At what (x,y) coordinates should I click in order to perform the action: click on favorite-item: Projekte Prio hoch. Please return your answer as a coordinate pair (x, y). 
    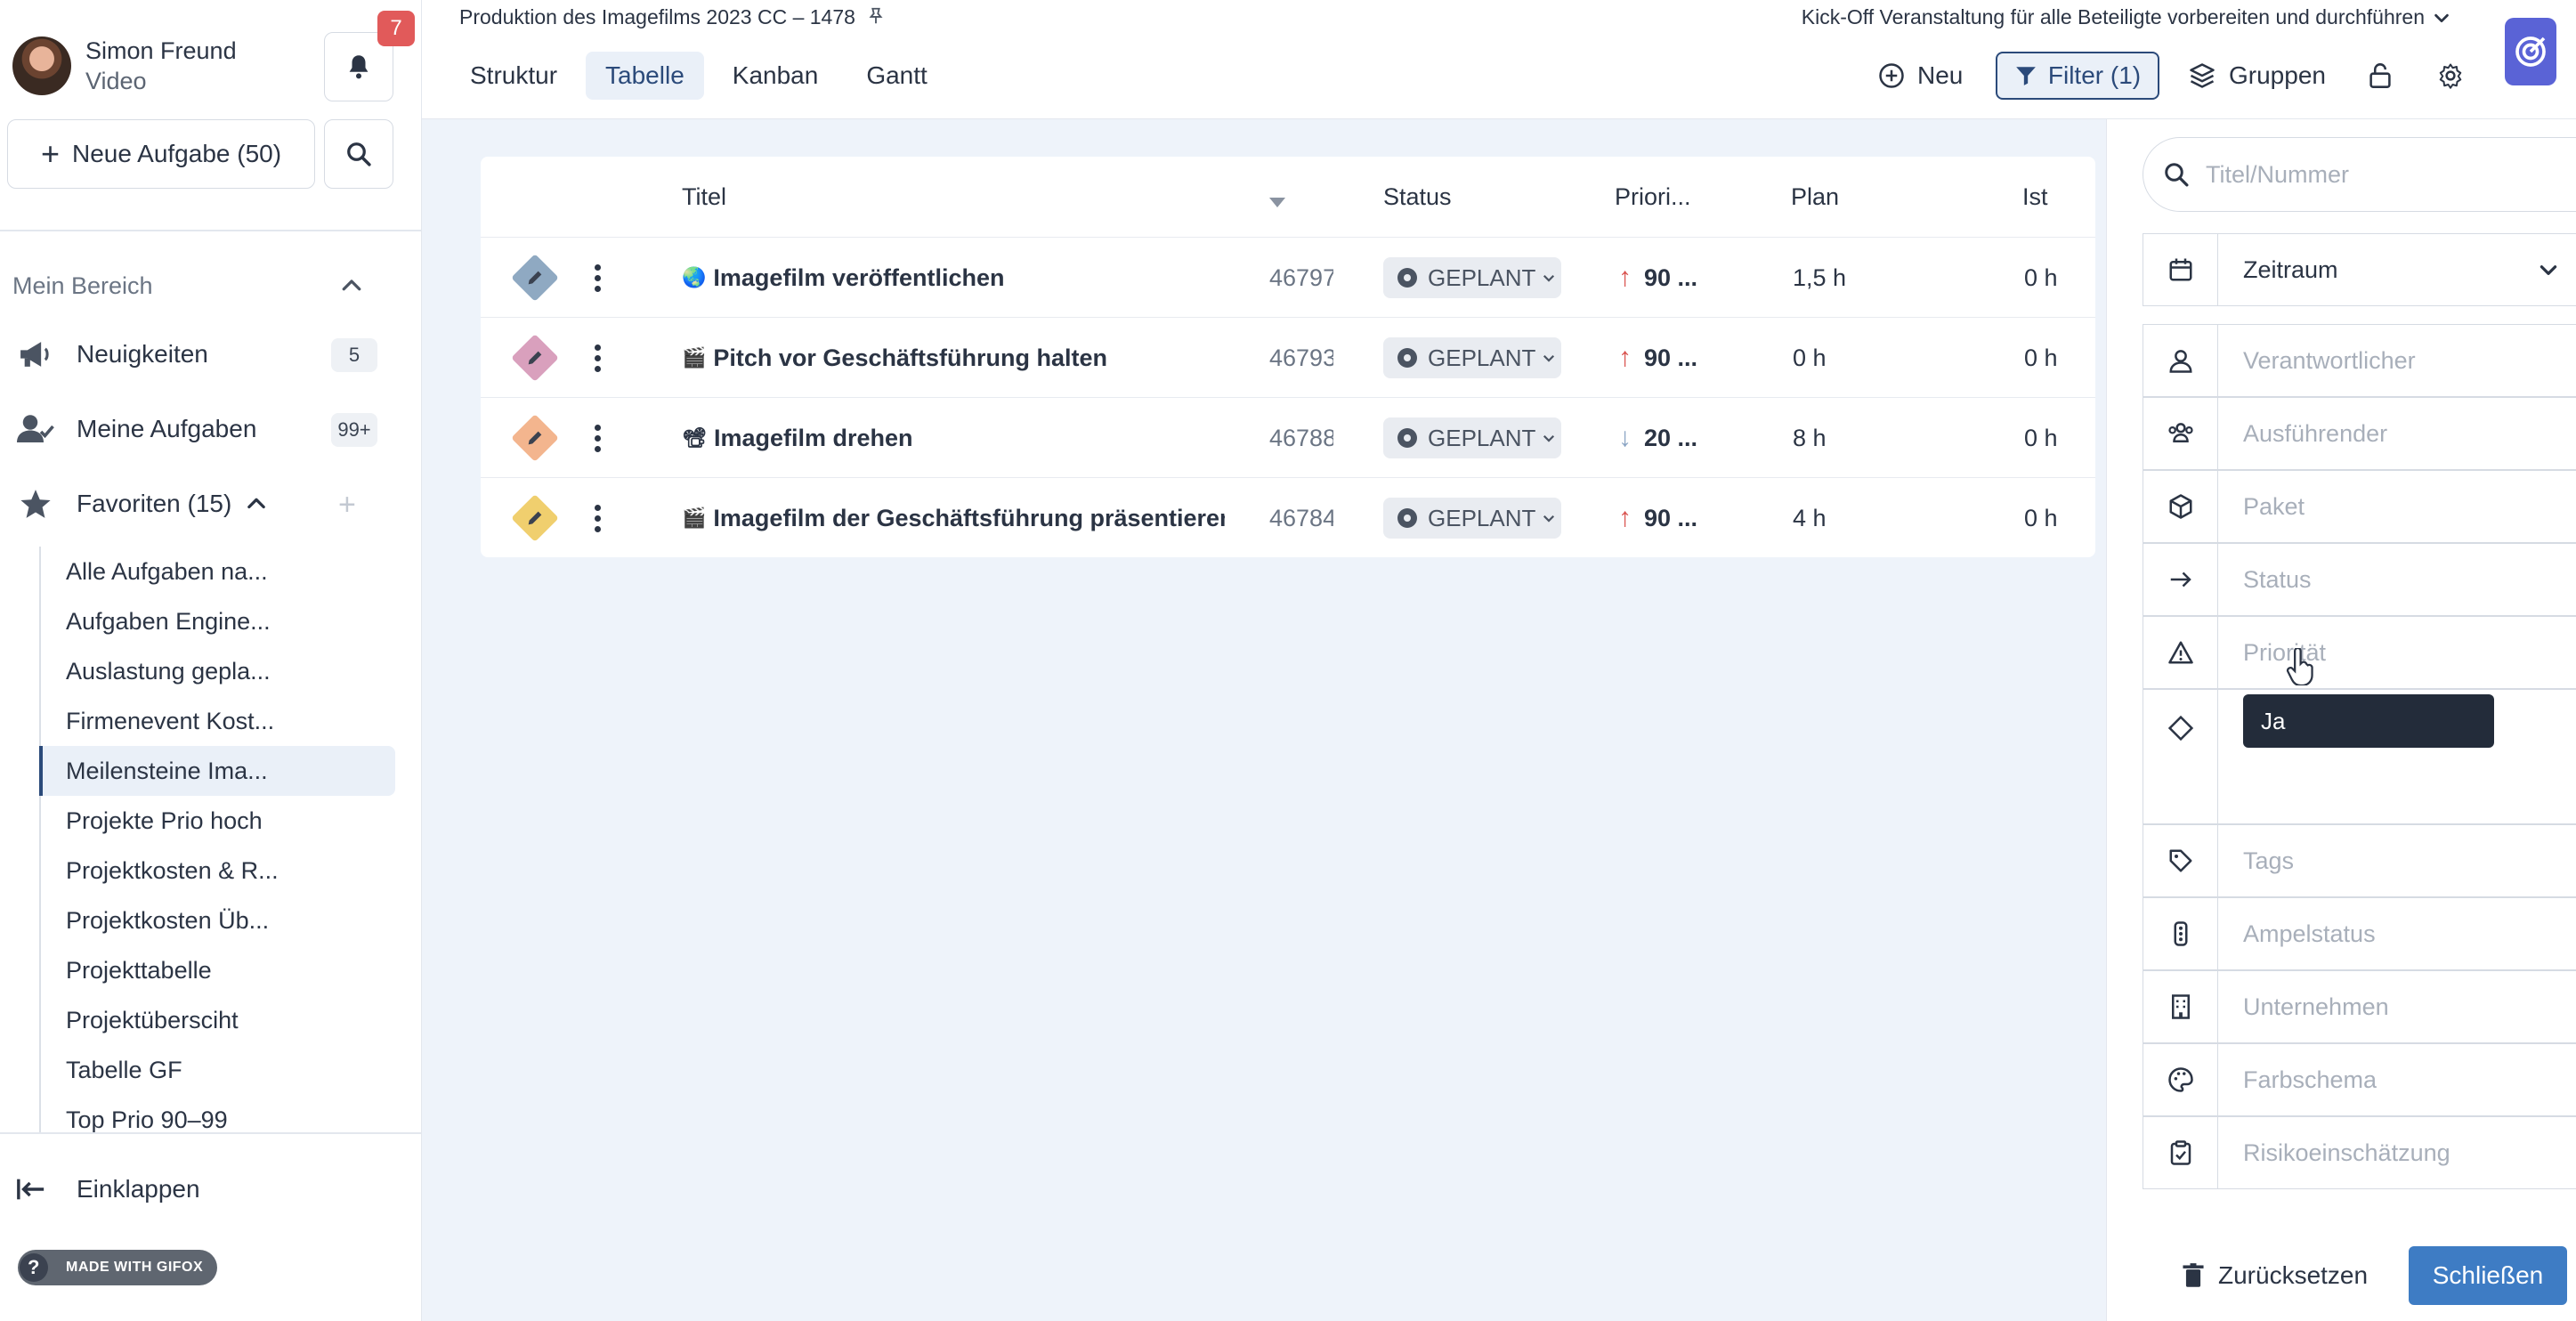
    Looking at the image, I should click on (165, 820).